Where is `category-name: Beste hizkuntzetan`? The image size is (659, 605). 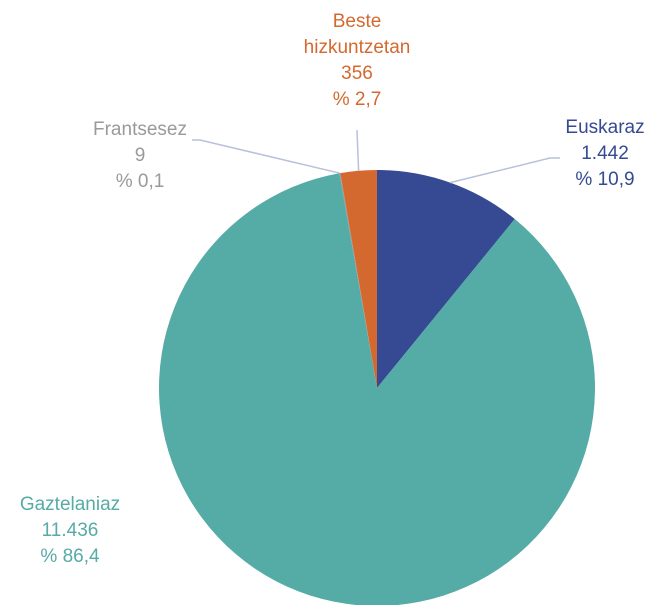
category-name: Beste hizkuntzetan is located at coordinates (357, 34).